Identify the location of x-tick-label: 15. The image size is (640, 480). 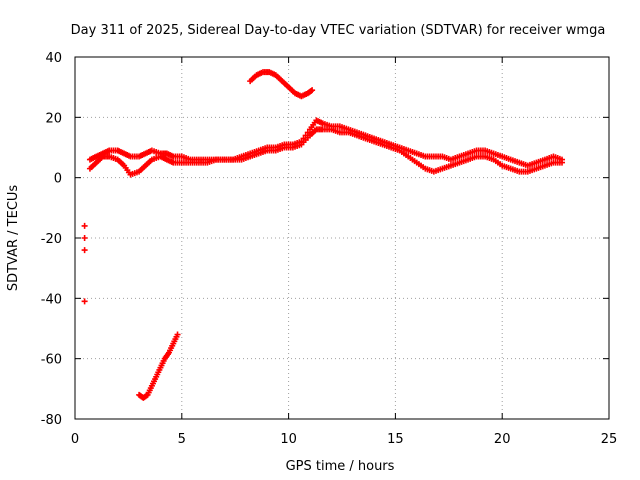
(395, 439).